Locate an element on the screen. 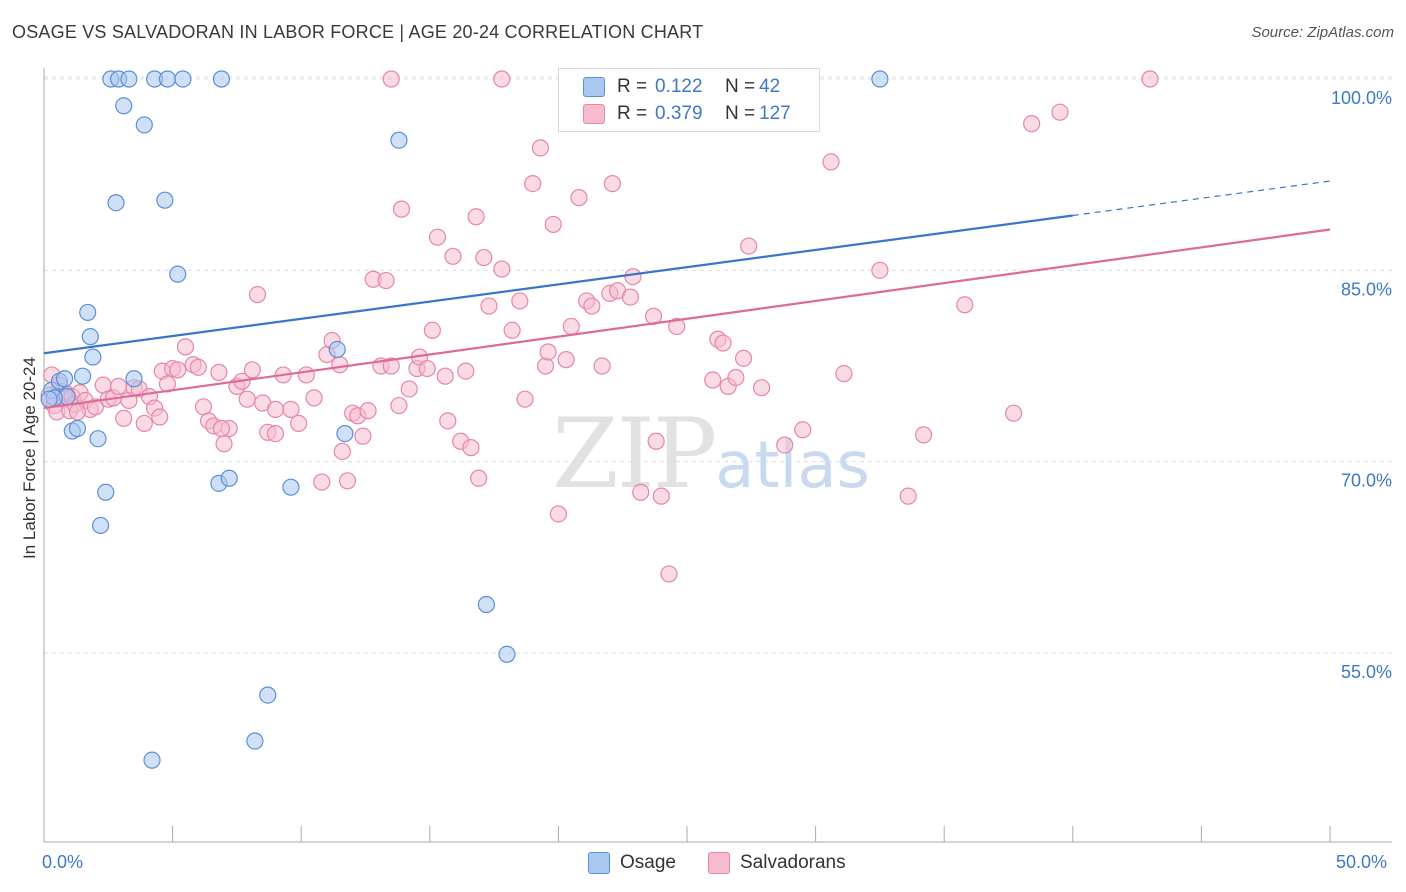  osage-r-label: R = is located at coordinates (632, 86).